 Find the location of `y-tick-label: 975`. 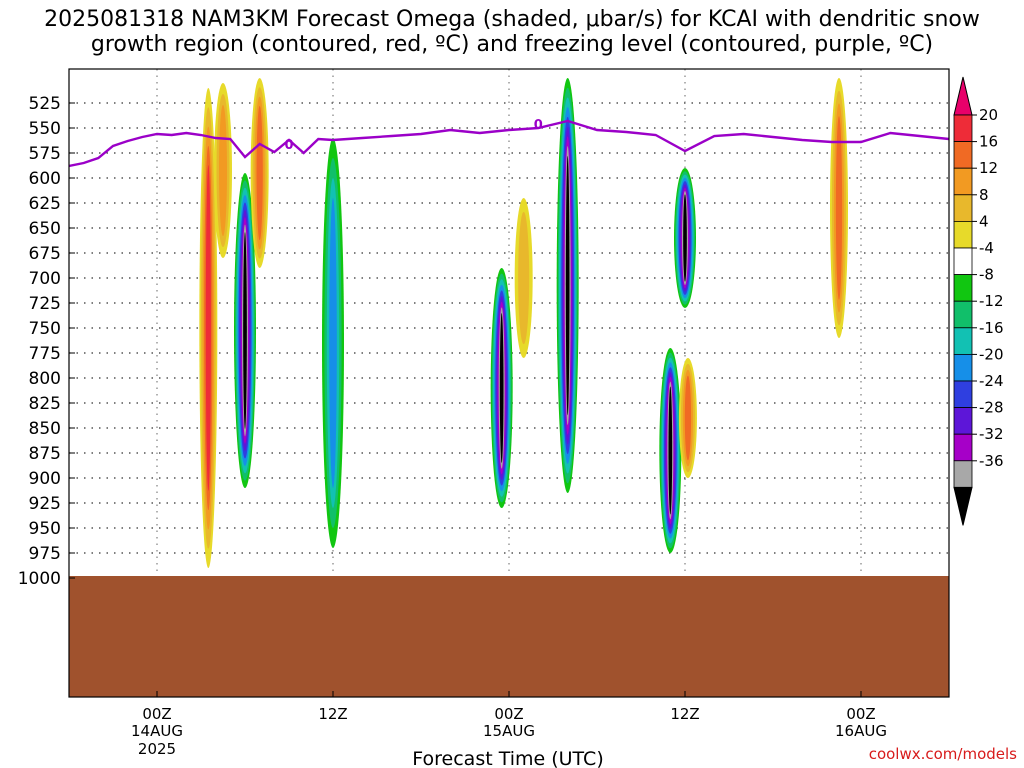

y-tick-label: 975 is located at coordinates (45, 554).